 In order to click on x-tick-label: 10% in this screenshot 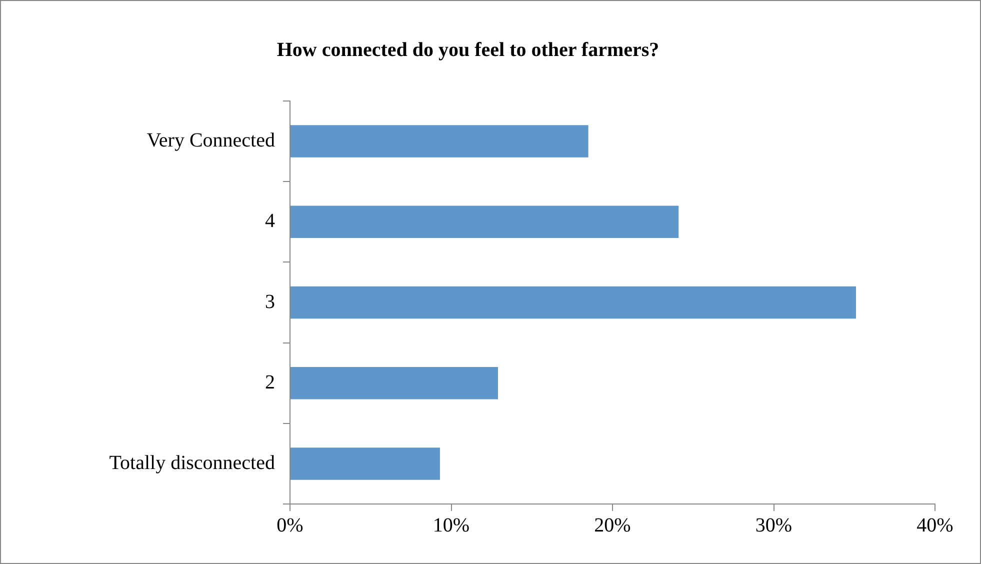, I will do `click(451, 525)`.